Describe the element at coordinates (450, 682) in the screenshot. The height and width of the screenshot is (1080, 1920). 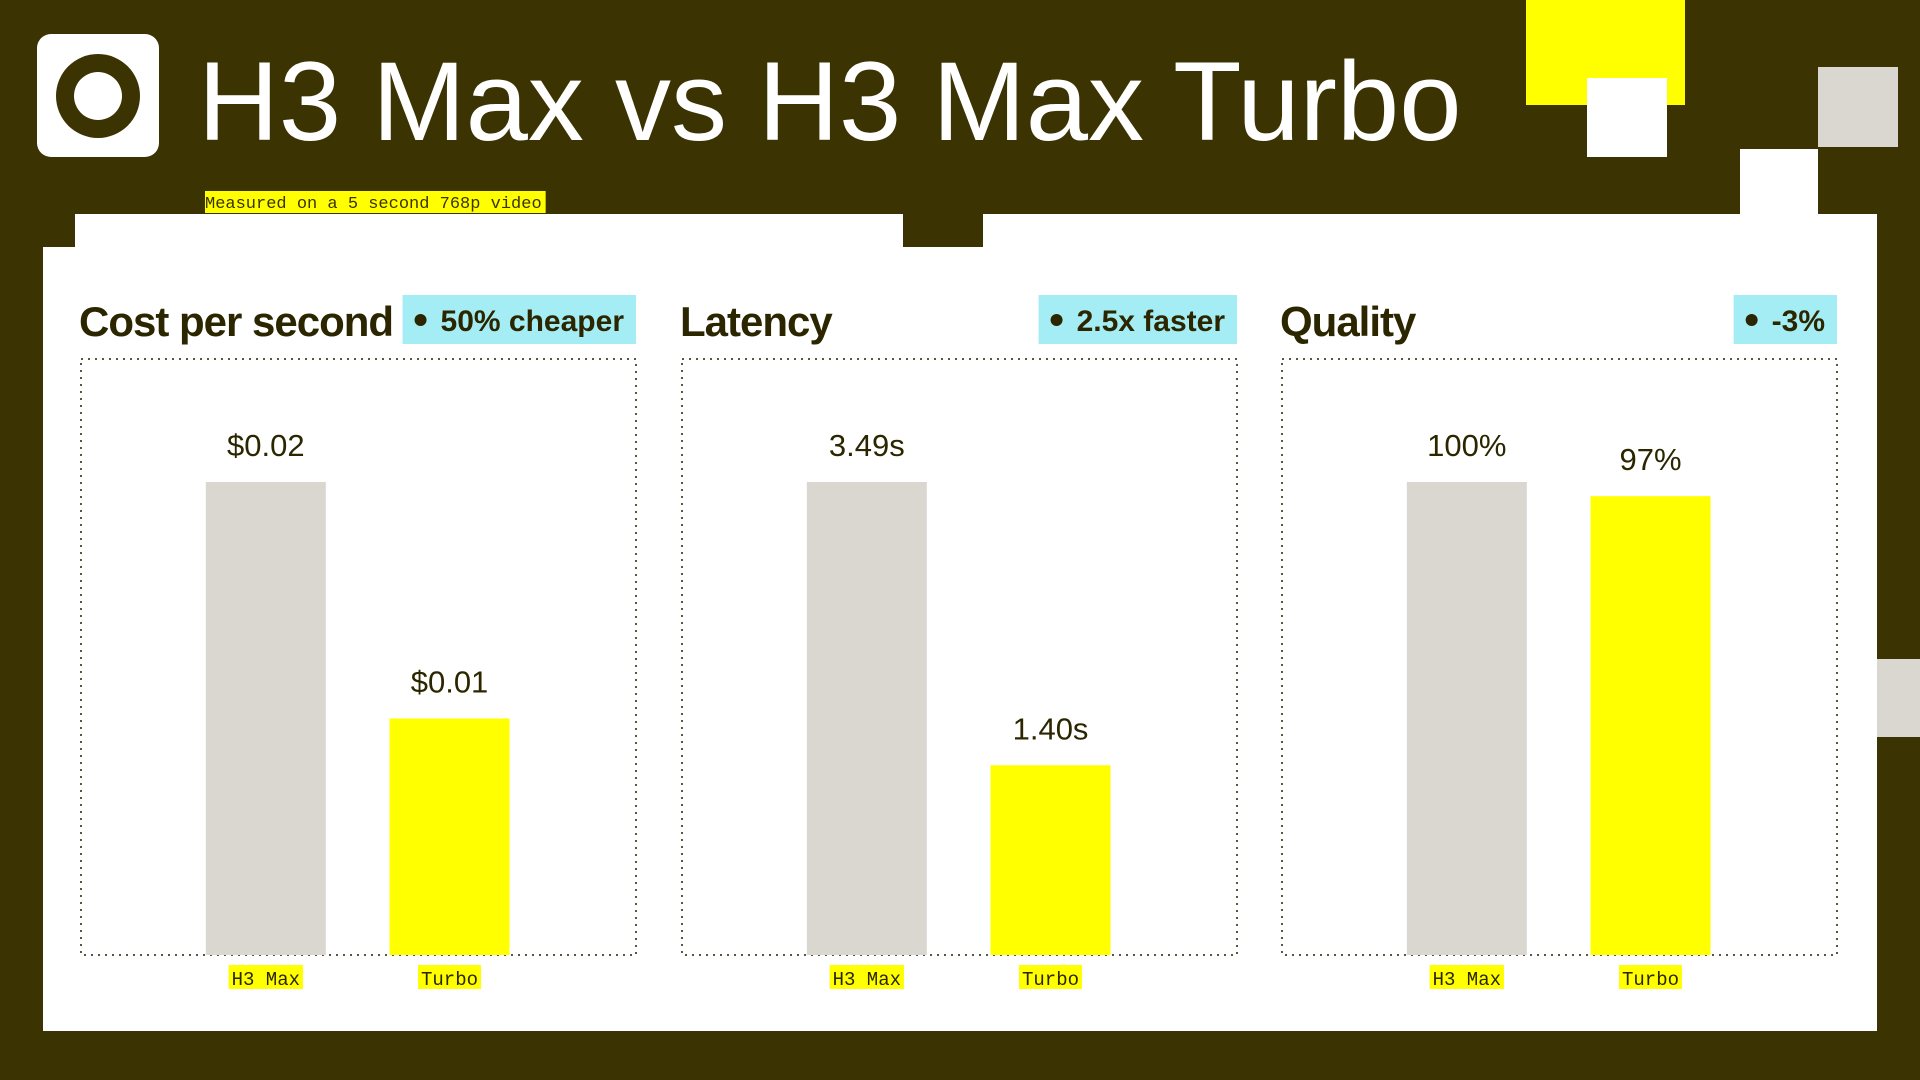
I see `value-label: $0.01` at that location.